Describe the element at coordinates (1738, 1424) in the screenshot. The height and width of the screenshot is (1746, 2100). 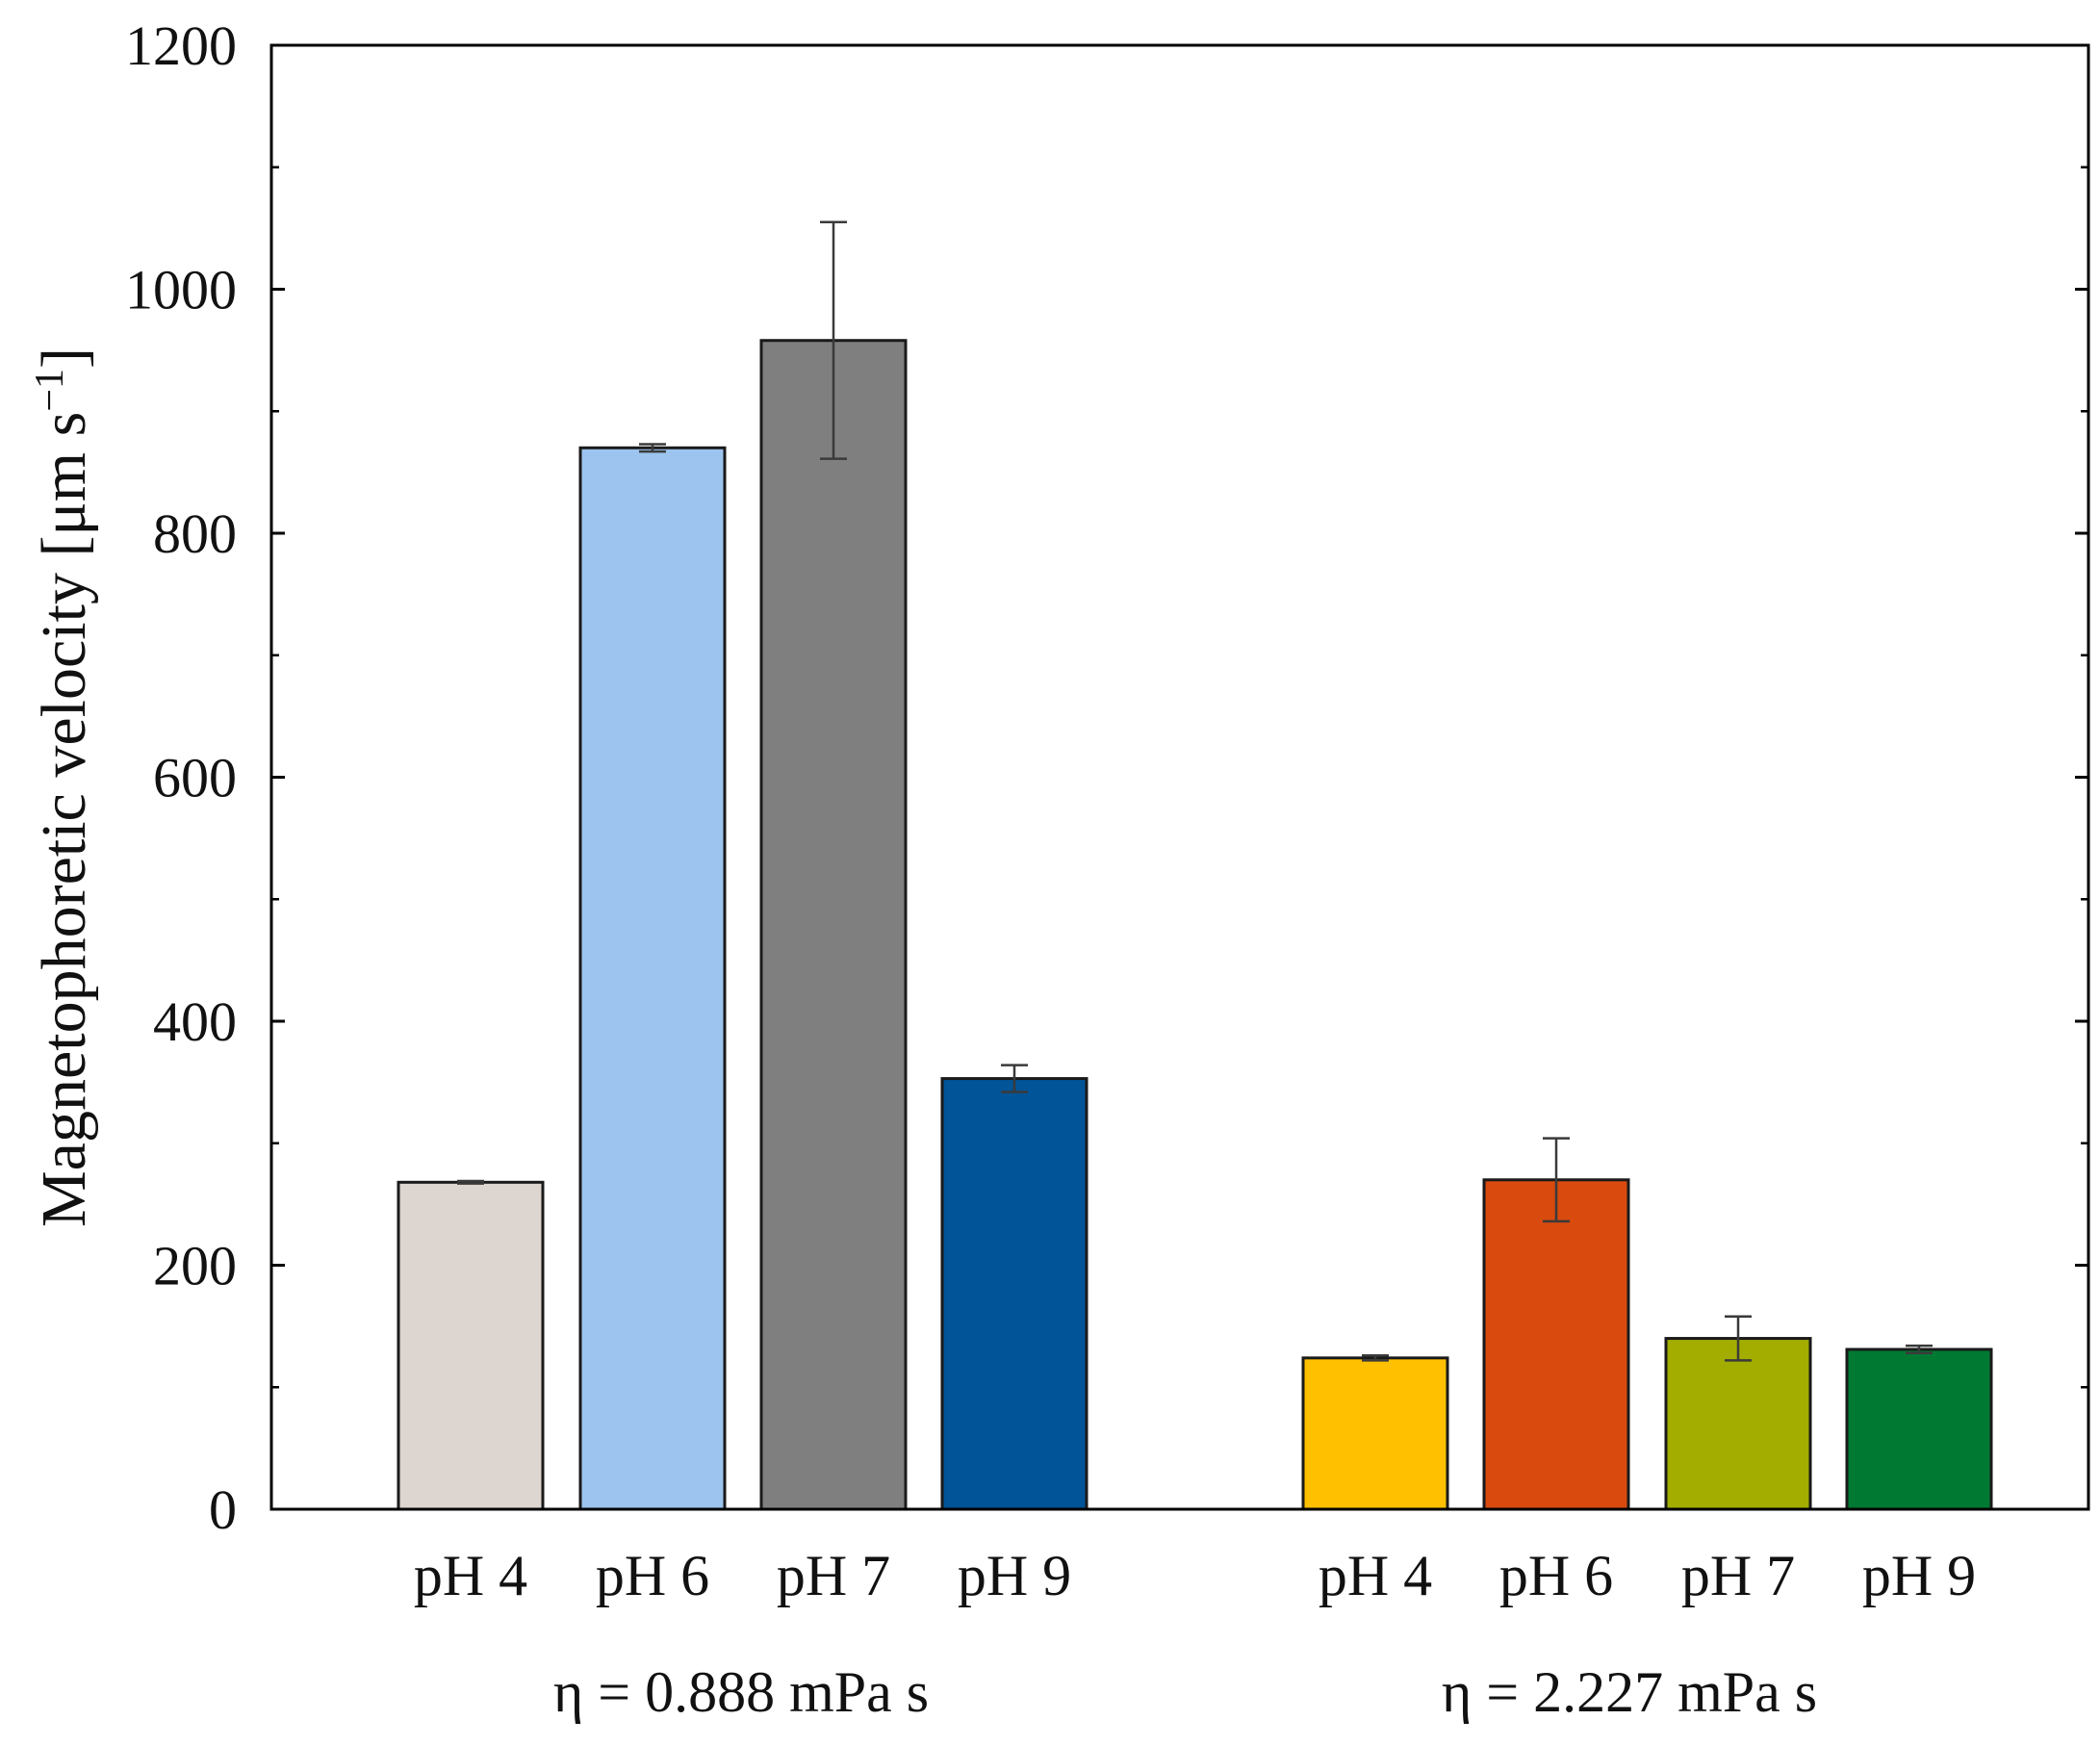
I see `bar-g2-ph7` at that location.